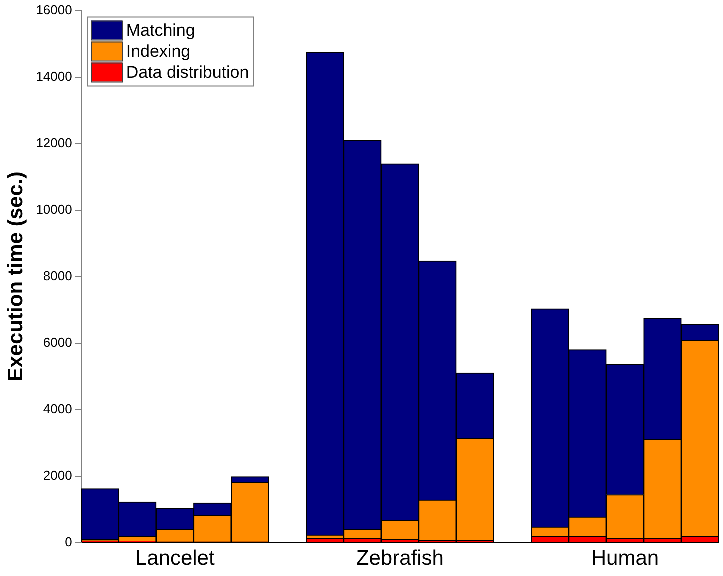 This screenshot has height=576, width=723. What do you see at coordinates (54, 142) in the screenshot?
I see `y-tick-label: 12000` at bounding box center [54, 142].